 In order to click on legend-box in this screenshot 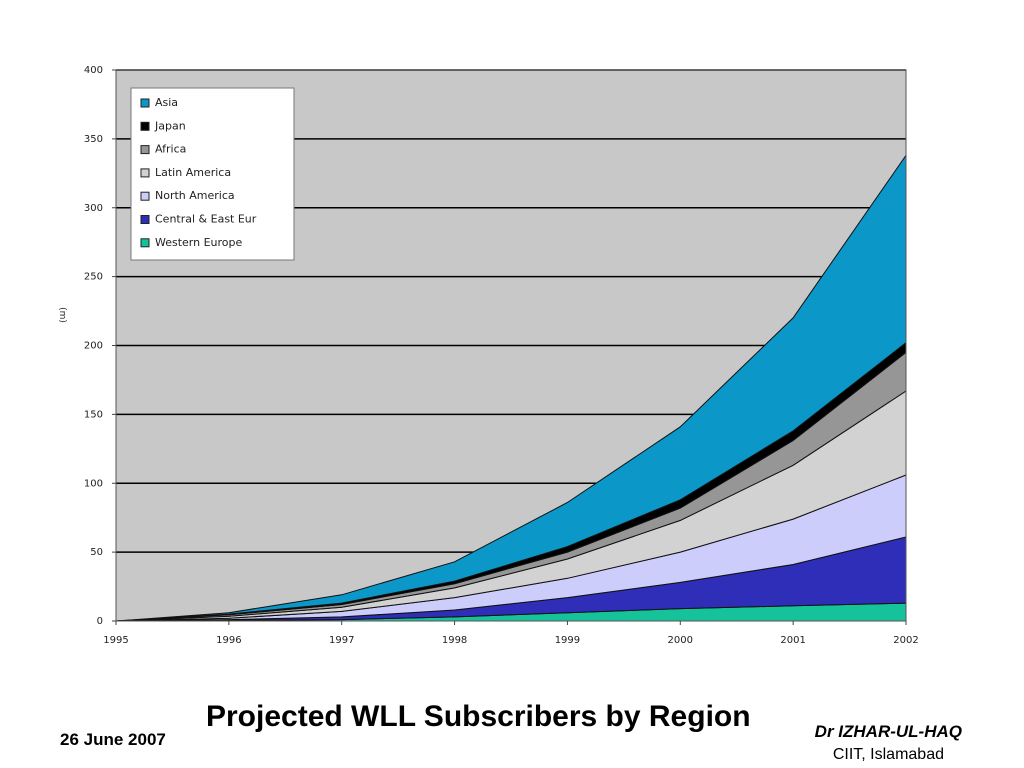, I will do `click(212, 174)`.